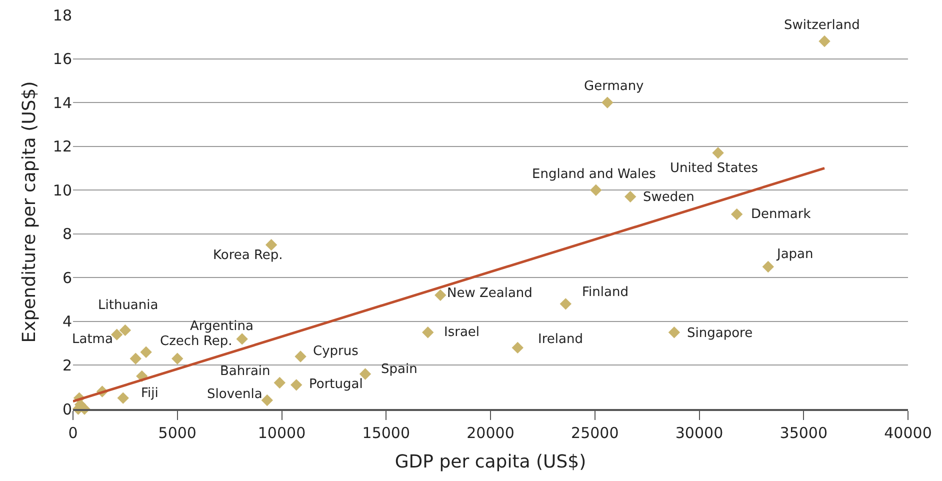 Image resolution: width=942 pixels, height=481 pixels. Describe the element at coordinates (29, 212) in the screenshot. I see `y-axis-title: Expenditure per capita (US$)` at that location.